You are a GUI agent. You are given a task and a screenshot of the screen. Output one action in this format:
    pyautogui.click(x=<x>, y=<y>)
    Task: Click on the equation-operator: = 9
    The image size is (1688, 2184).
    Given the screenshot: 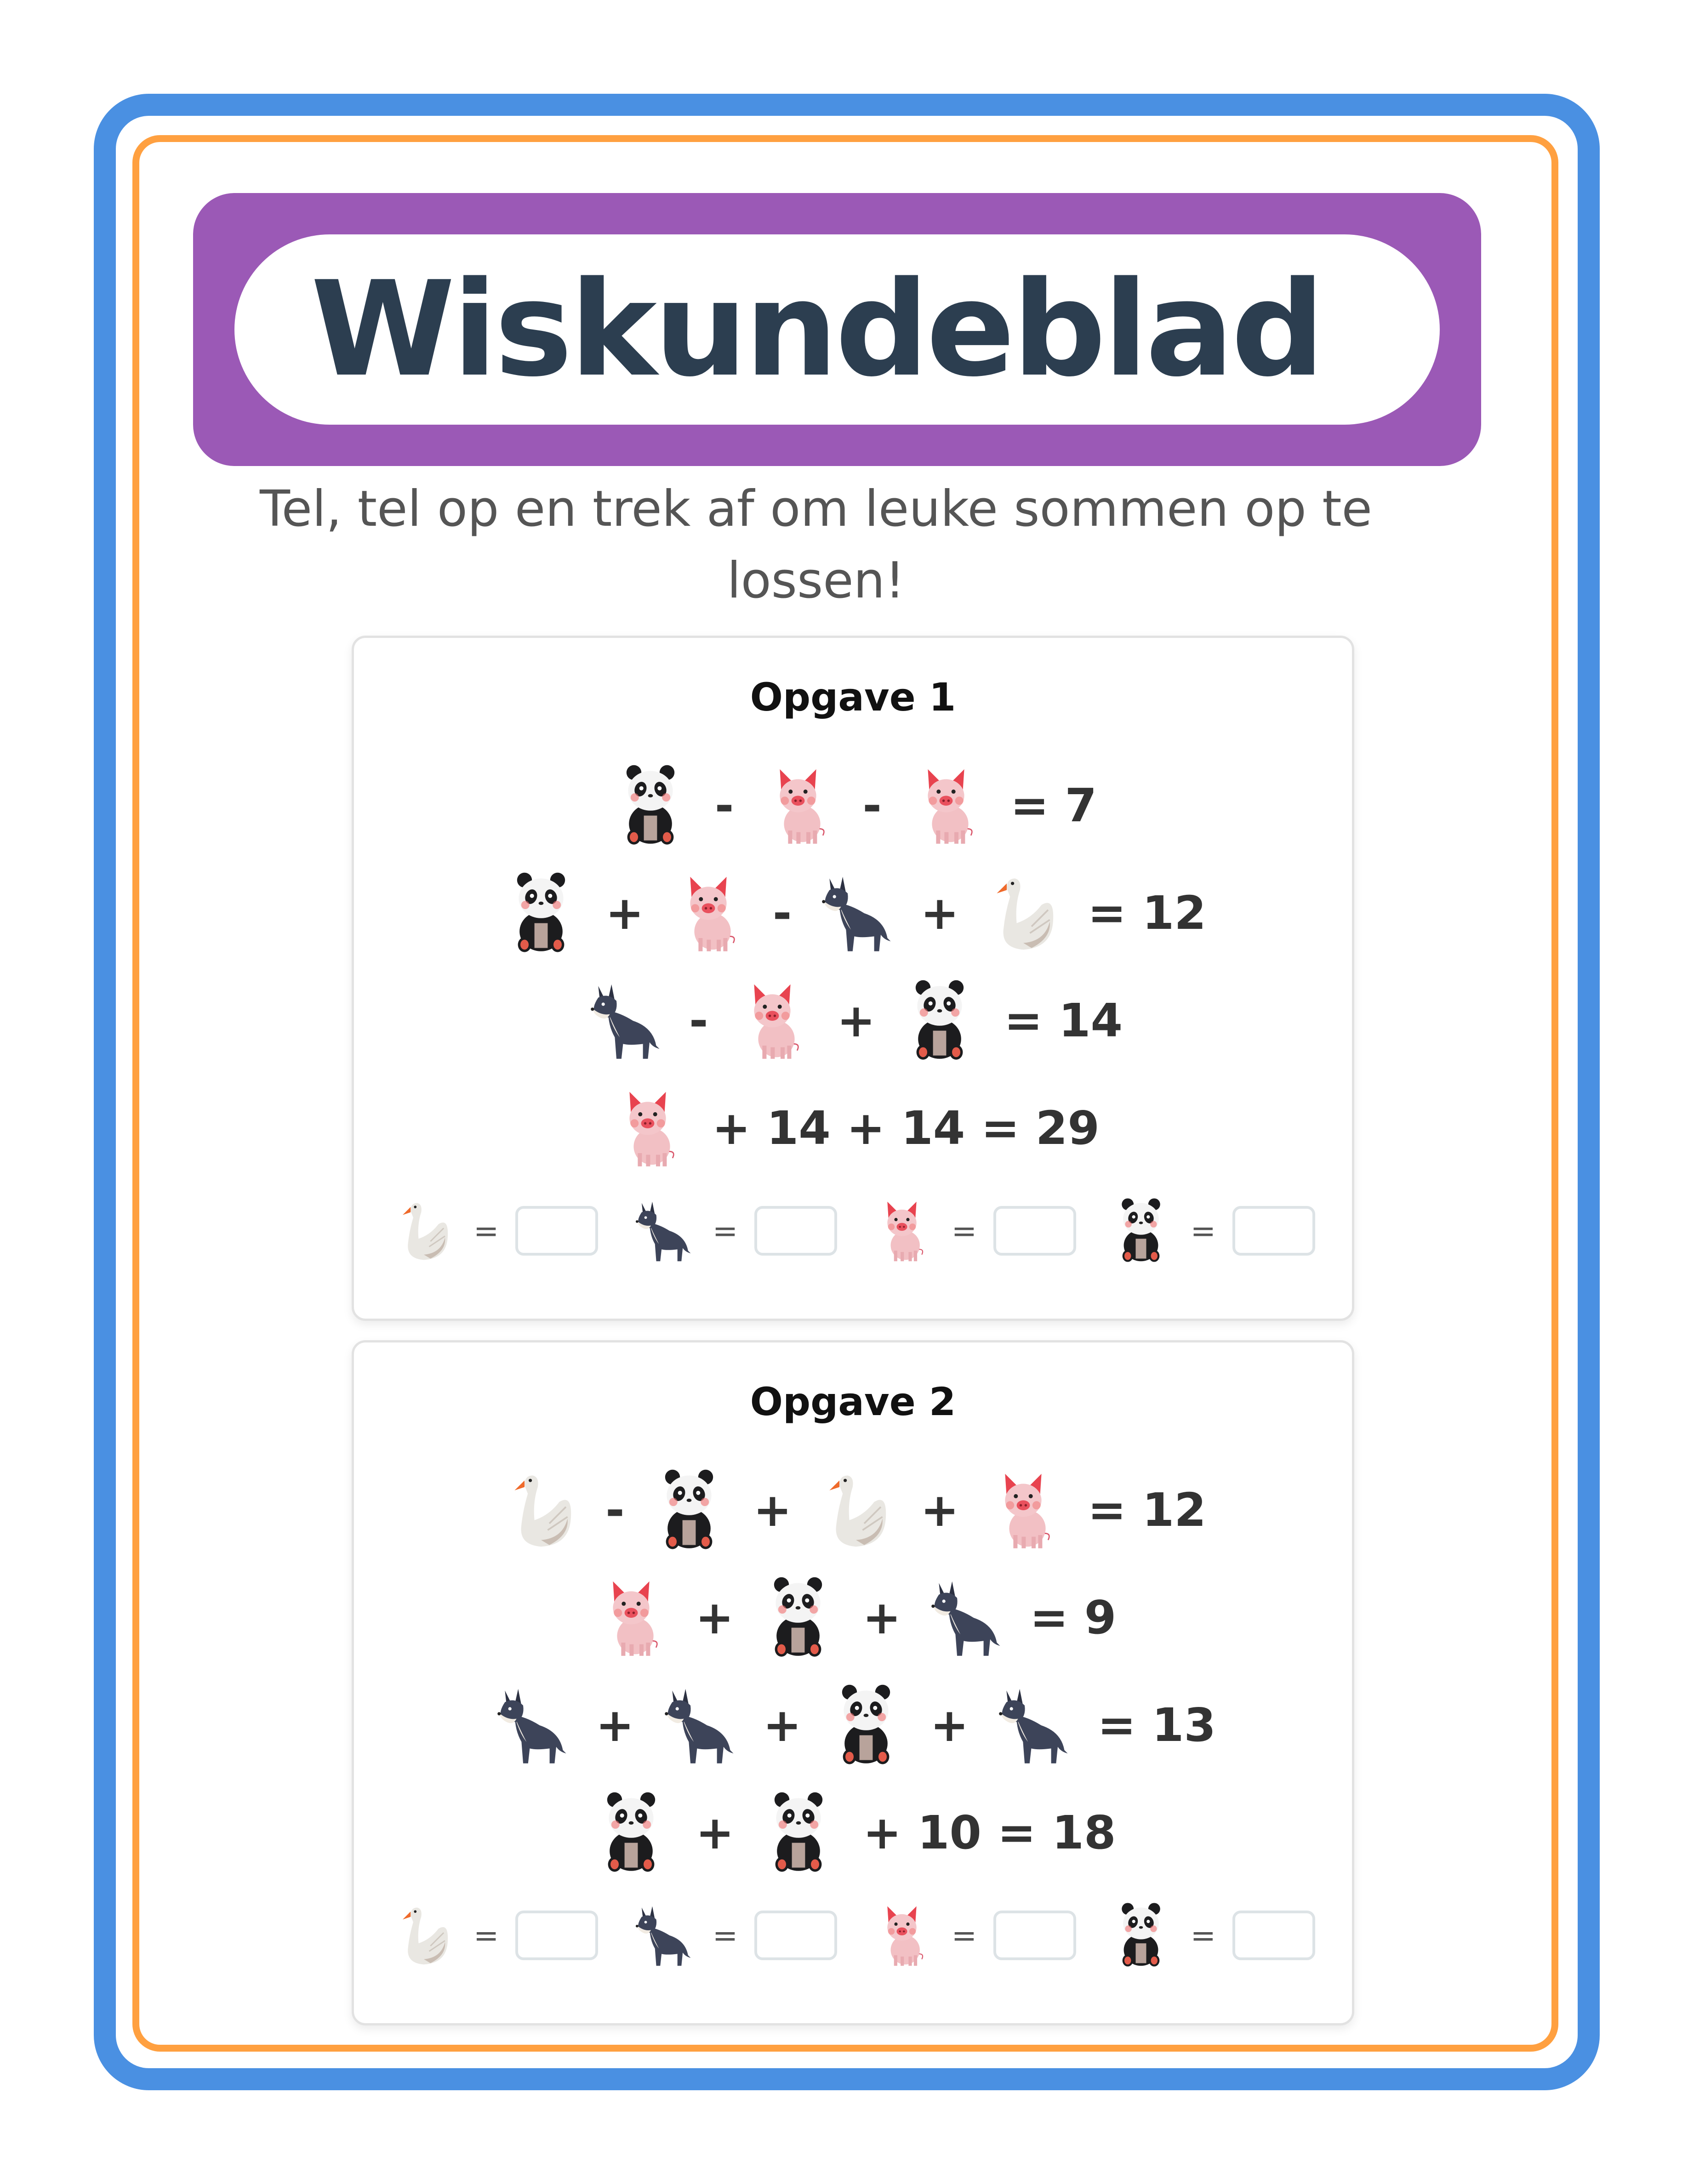 What is the action you would take?
    pyautogui.click(x=1074, y=1617)
    